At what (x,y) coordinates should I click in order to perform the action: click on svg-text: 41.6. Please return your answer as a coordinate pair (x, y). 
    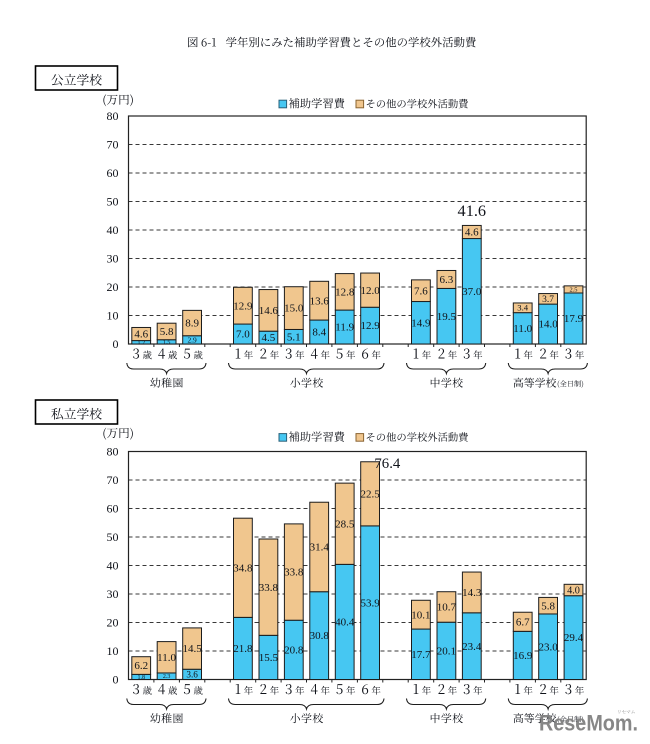
    Looking at the image, I should click on (472, 210).